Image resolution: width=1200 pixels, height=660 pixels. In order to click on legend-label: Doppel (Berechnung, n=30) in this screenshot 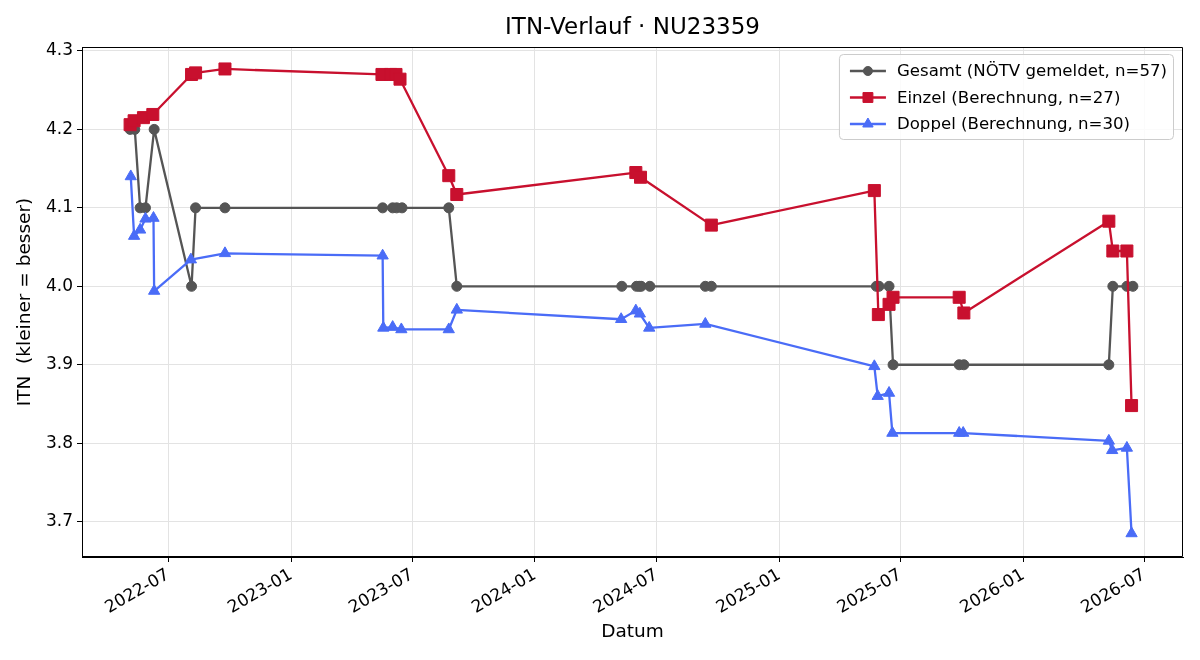, I will do `click(1013, 124)`.